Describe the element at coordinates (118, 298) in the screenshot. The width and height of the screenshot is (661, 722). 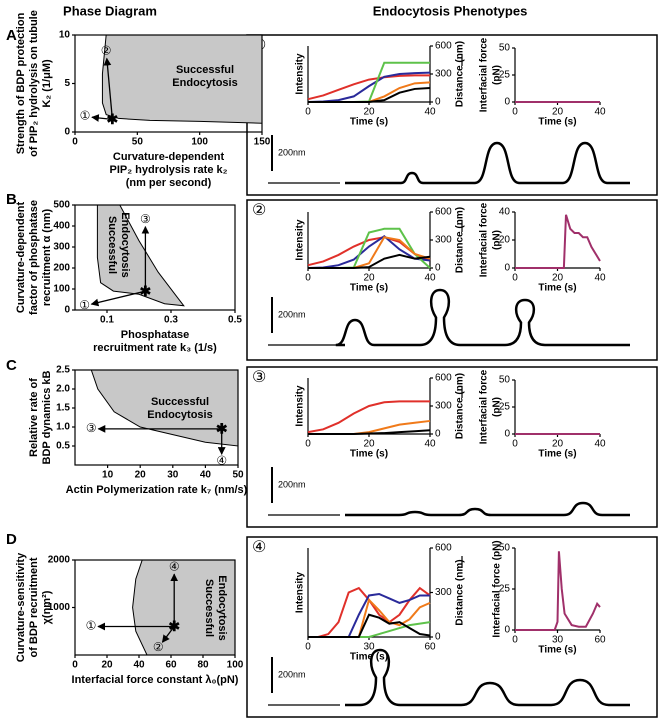
I see `arrow` at that location.